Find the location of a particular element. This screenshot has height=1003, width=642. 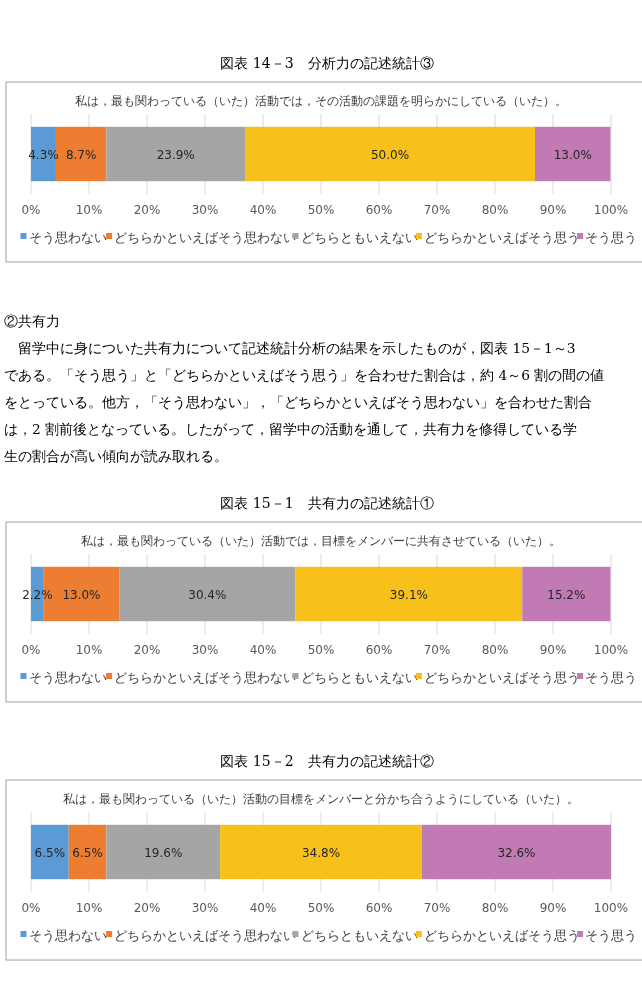

data-label: 19.6% is located at coordinates (163, 853).